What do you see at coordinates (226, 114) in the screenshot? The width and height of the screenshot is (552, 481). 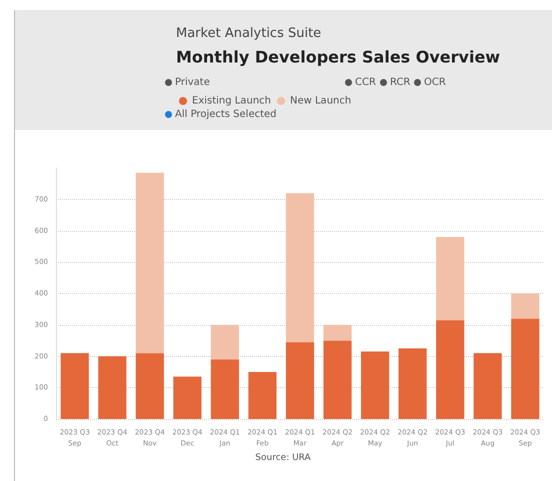 I see `text: All Projects Selected` at bounding box center [226, 114].